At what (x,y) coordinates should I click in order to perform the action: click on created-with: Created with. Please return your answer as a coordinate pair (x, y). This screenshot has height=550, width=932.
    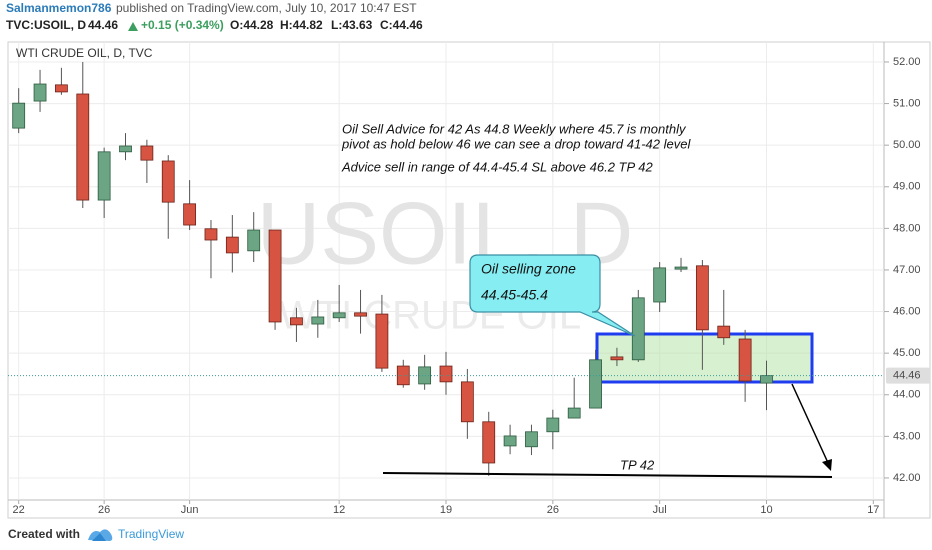
    Looking at the image, I should click on (44, 534).